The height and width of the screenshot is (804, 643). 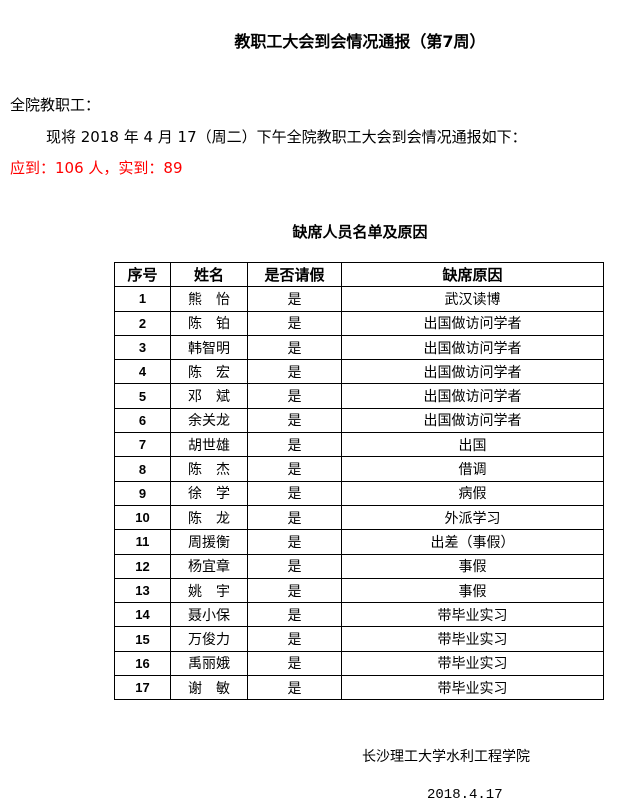 I want to click on table-row: 12 杨宜章是事假, so click(x=359, y=566).